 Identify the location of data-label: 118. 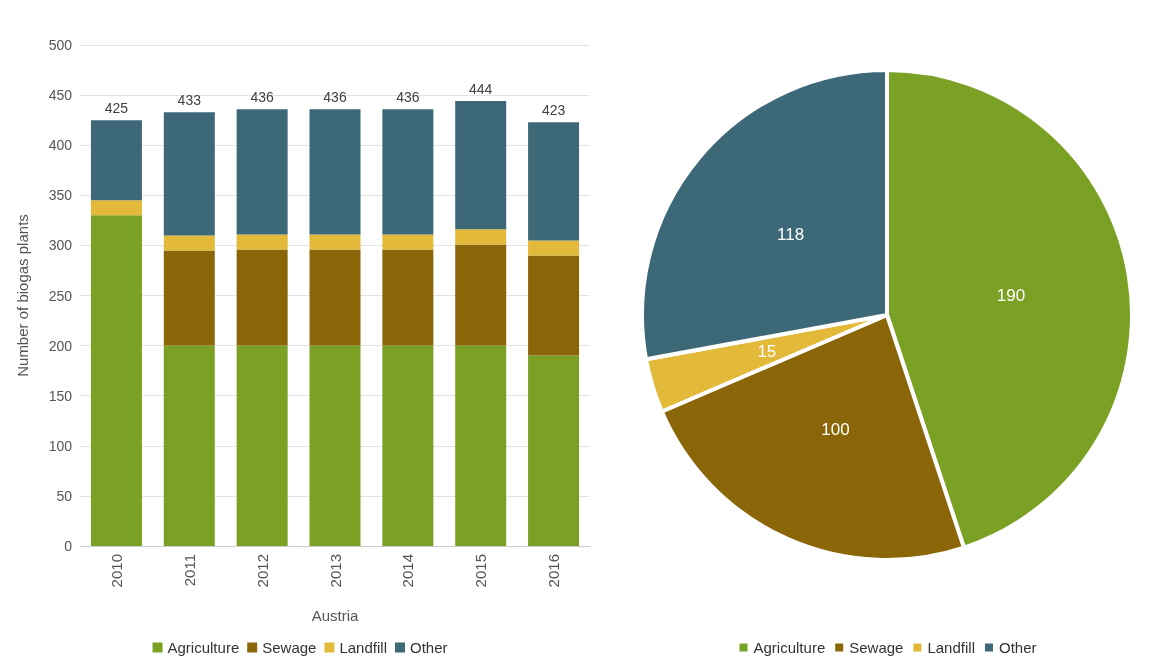
(791, 235).